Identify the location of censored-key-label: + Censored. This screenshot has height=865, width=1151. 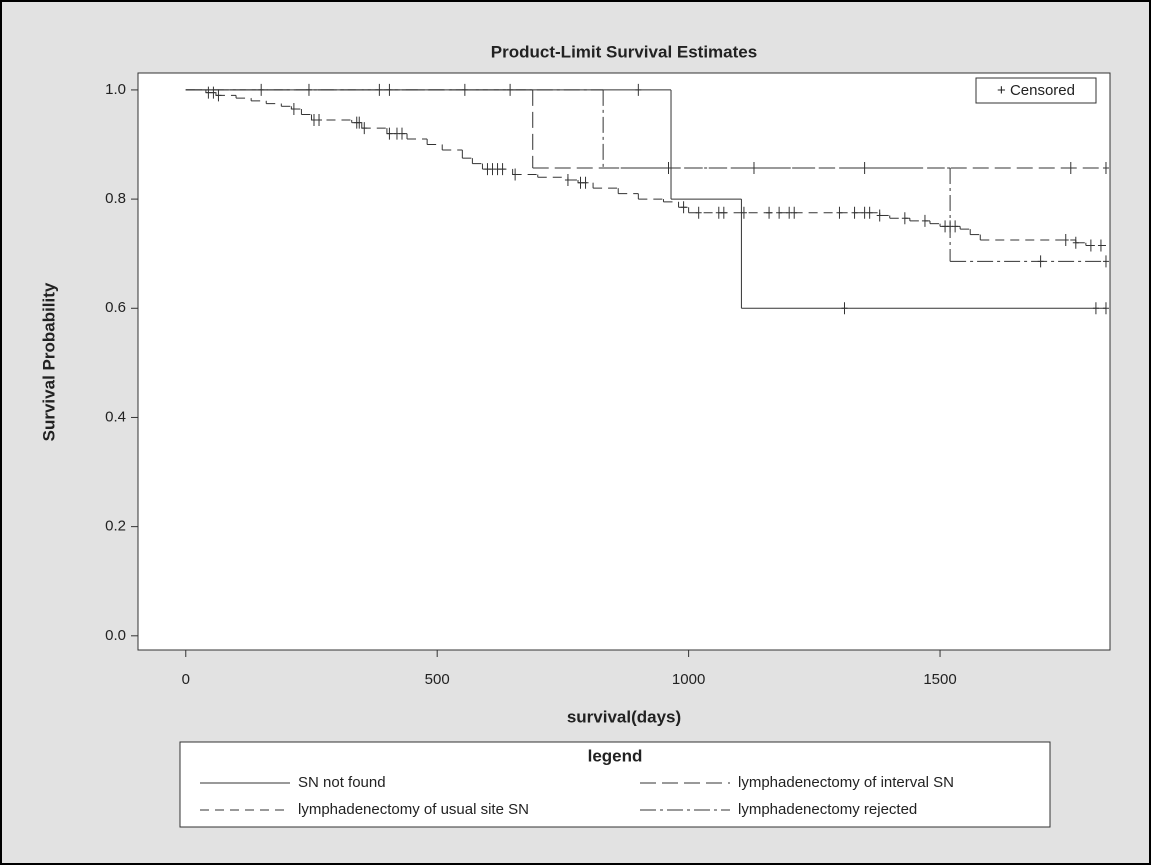
(1036, 90).